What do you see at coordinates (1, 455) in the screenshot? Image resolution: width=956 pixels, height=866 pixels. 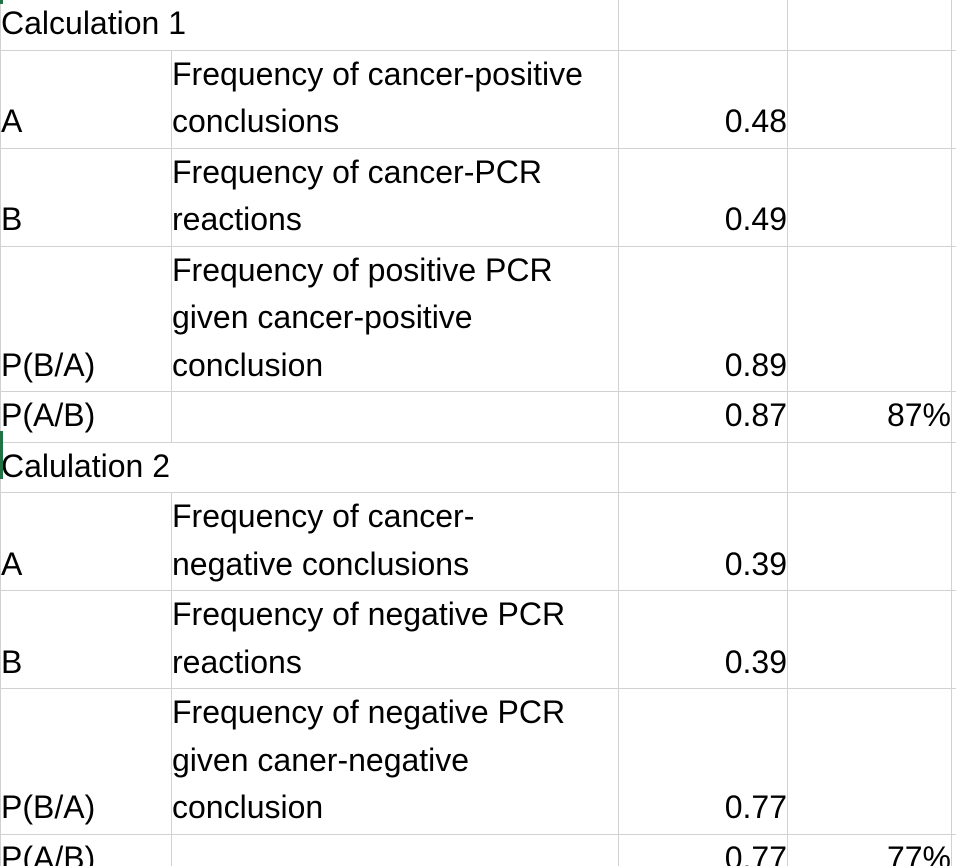 I see `green-selection-edge` at bounding box center [1, 455].